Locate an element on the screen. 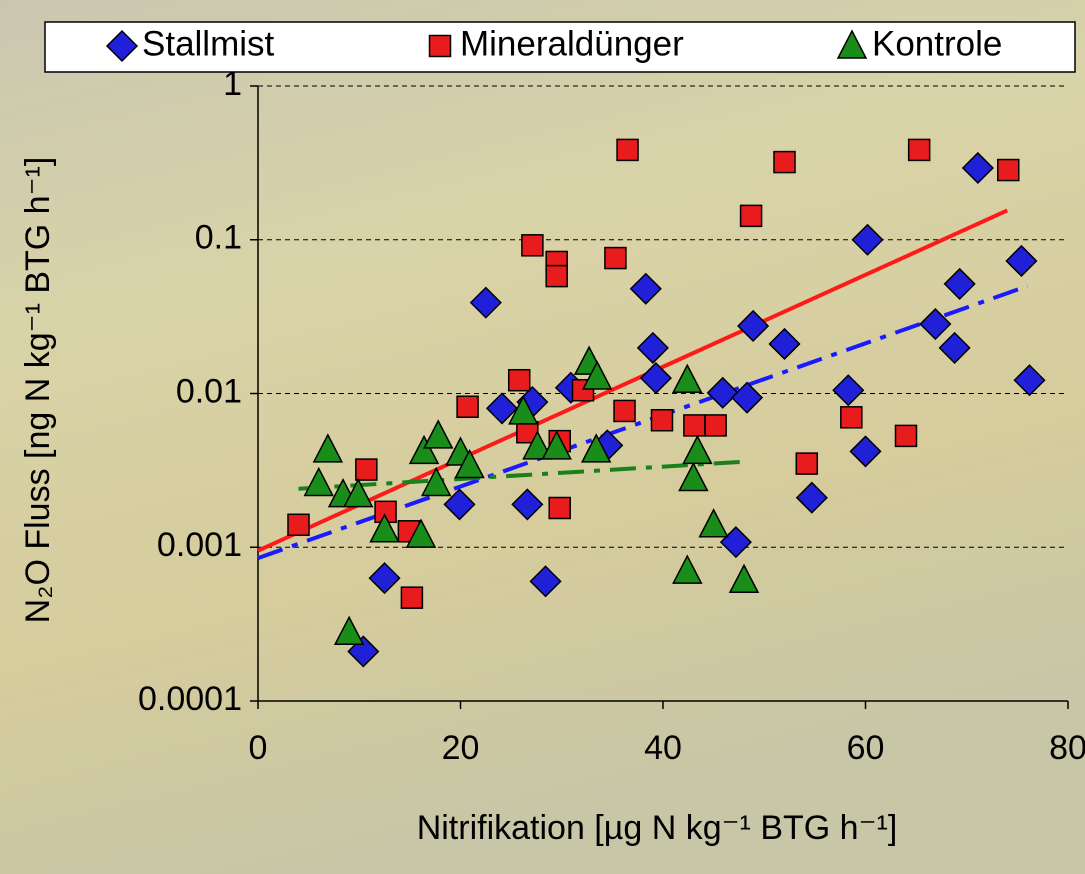 The height and width of the screenshot is (874, 1085). y-tick-label: 0.1 is located at coordinates (218, 238).